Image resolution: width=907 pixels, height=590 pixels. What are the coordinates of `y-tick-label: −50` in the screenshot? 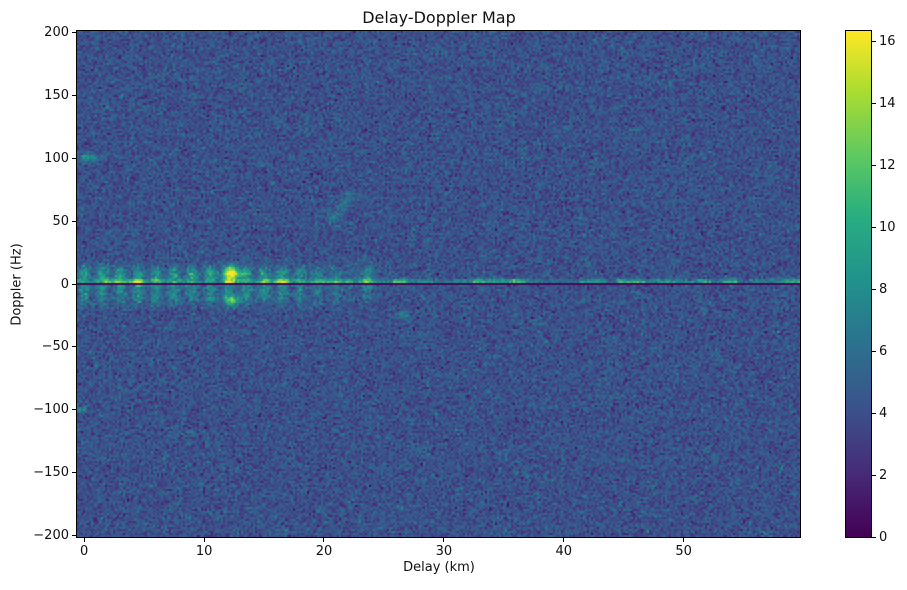 It's located at (55, 347).